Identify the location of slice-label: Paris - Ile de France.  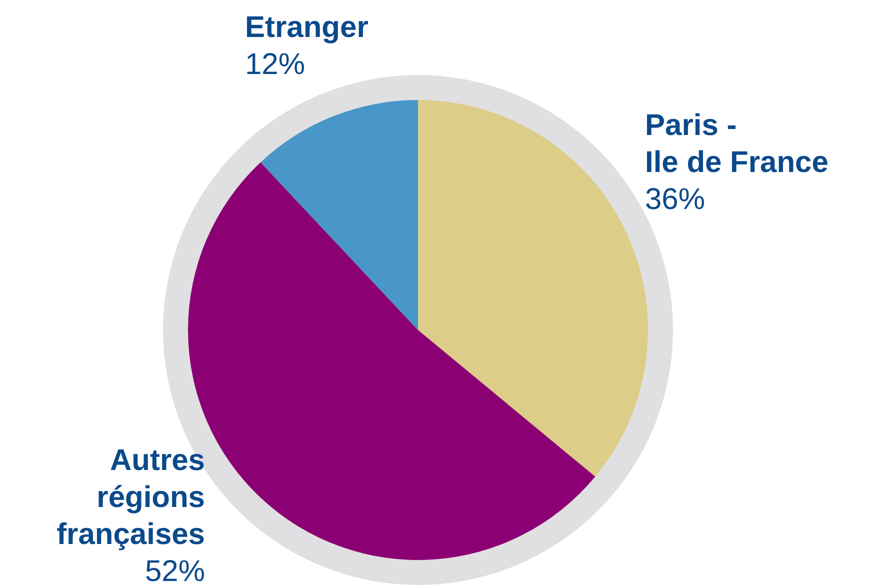
(736, 144).